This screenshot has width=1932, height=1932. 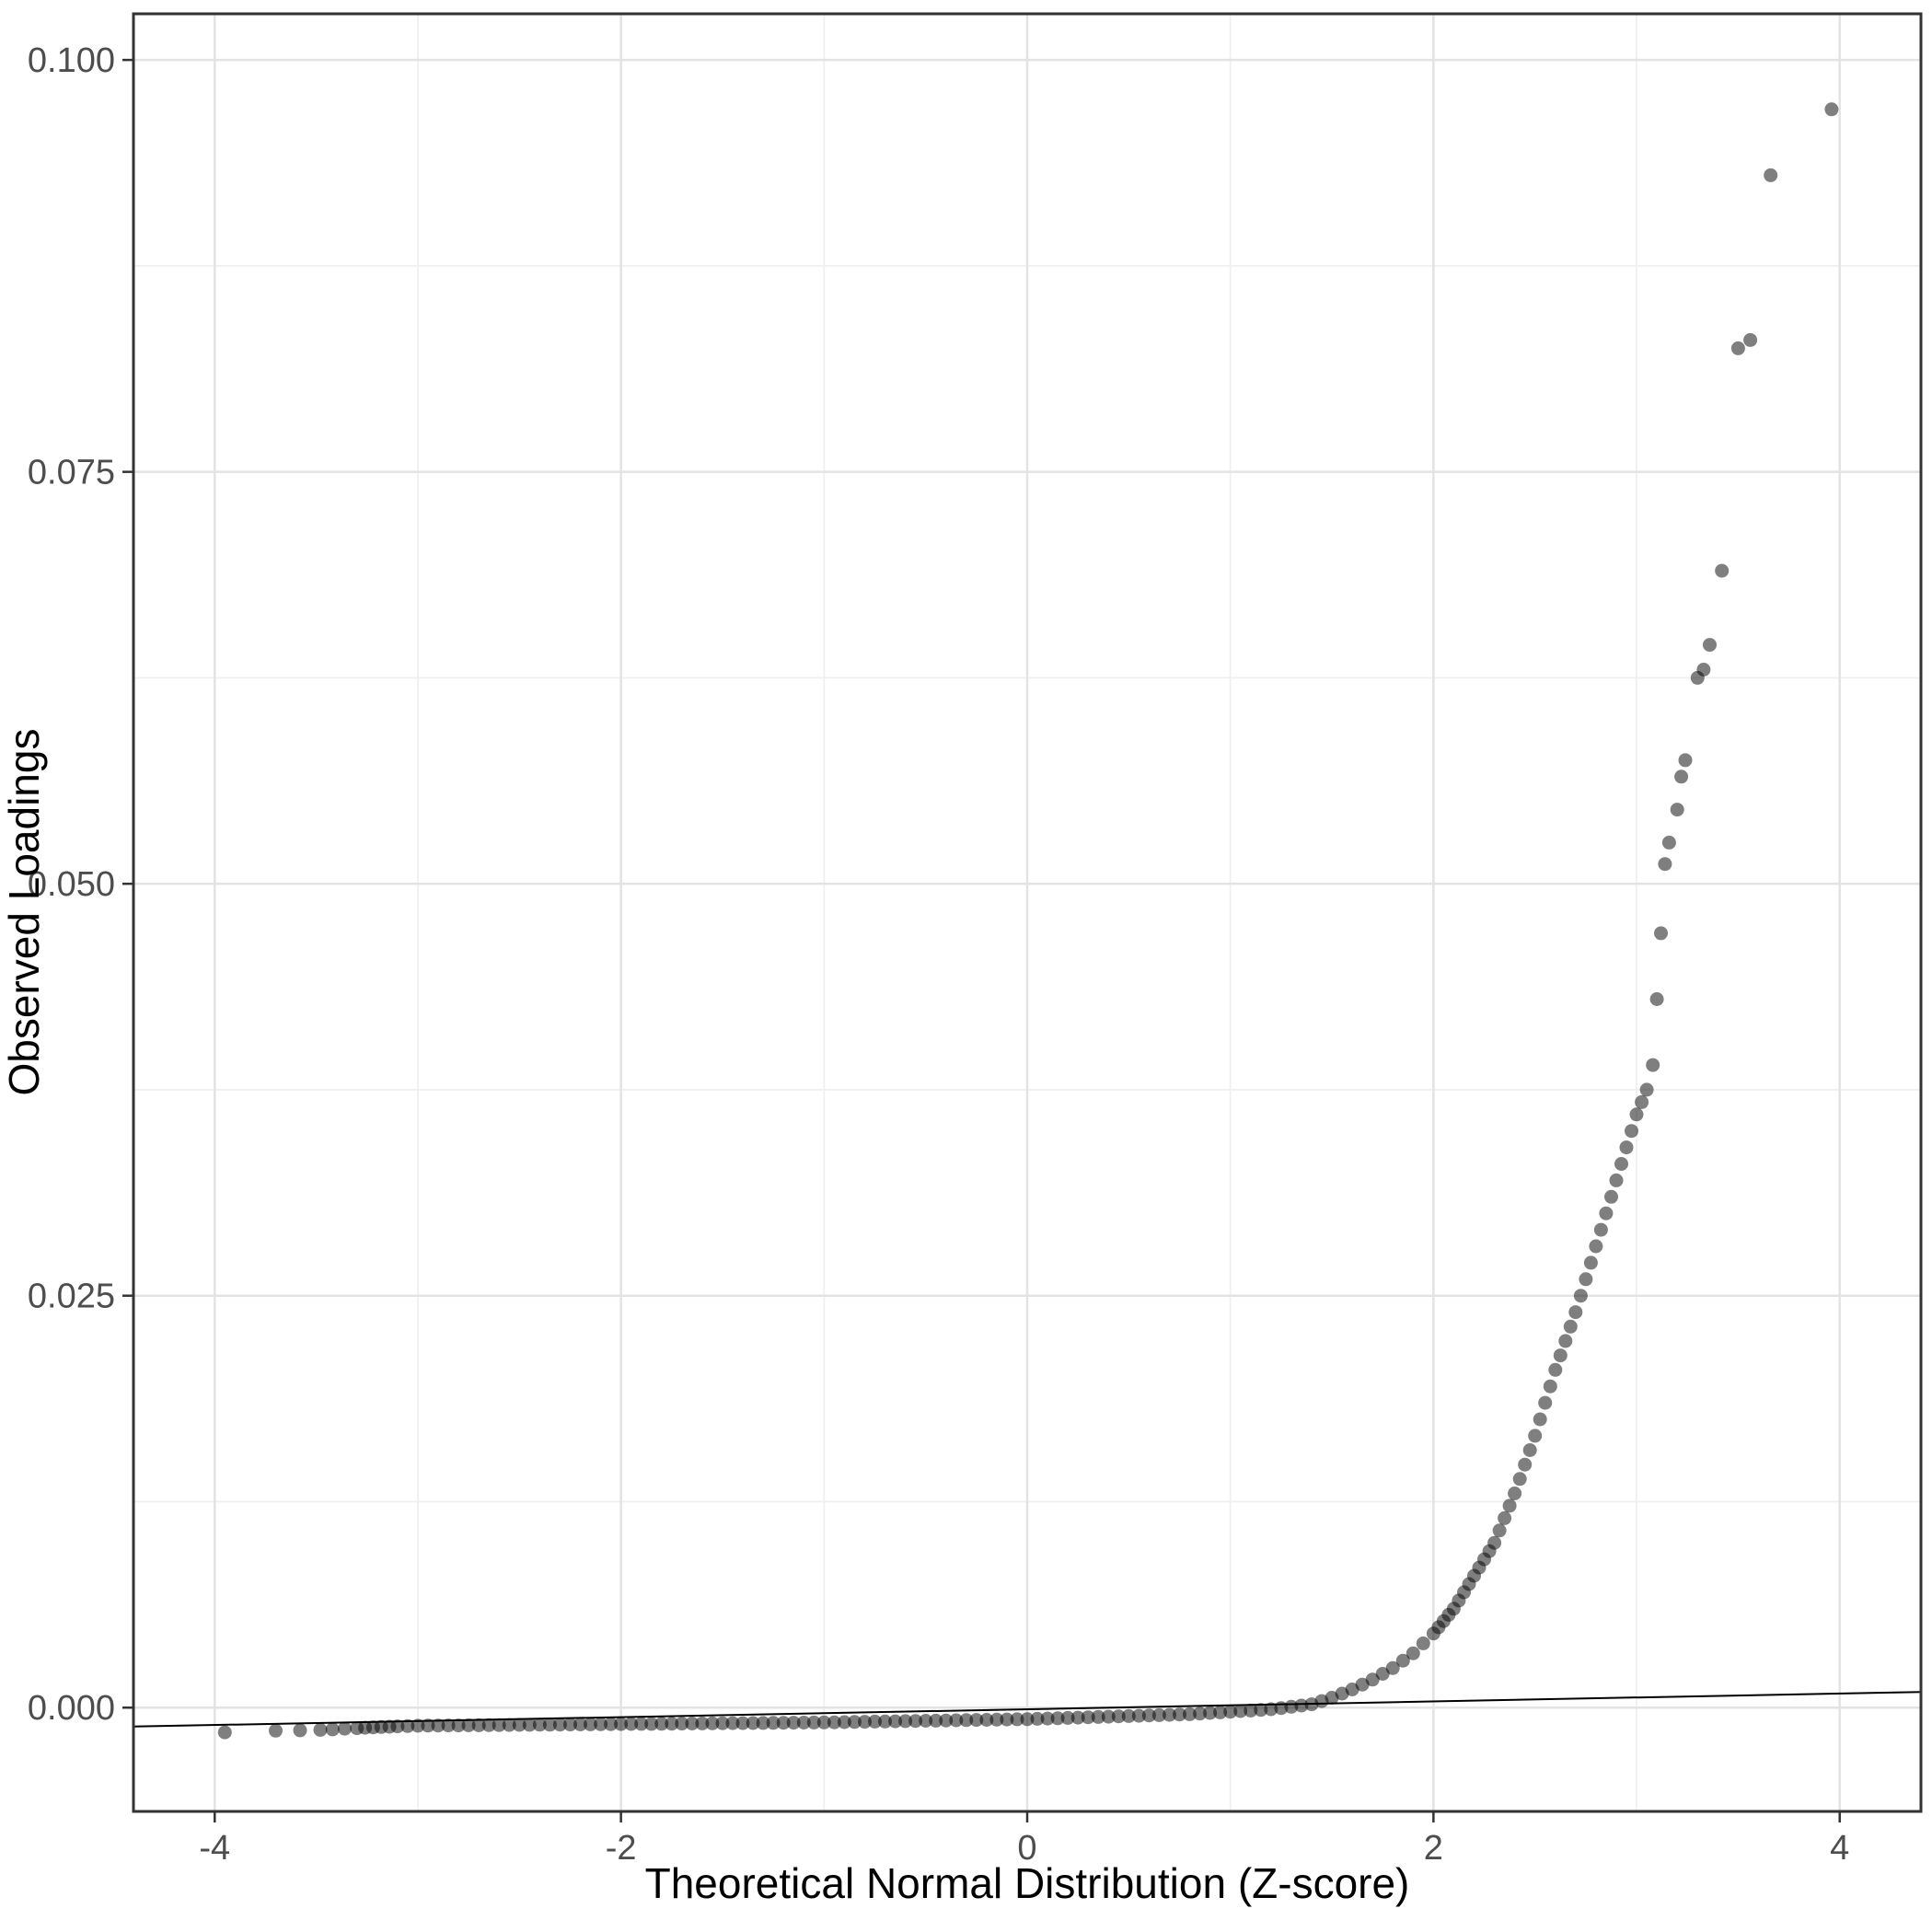 What do you see at coordinates (72, 1297) in the screenshot?
I see `y-tick-label: 0.025` at bounding box center [72, 1297].